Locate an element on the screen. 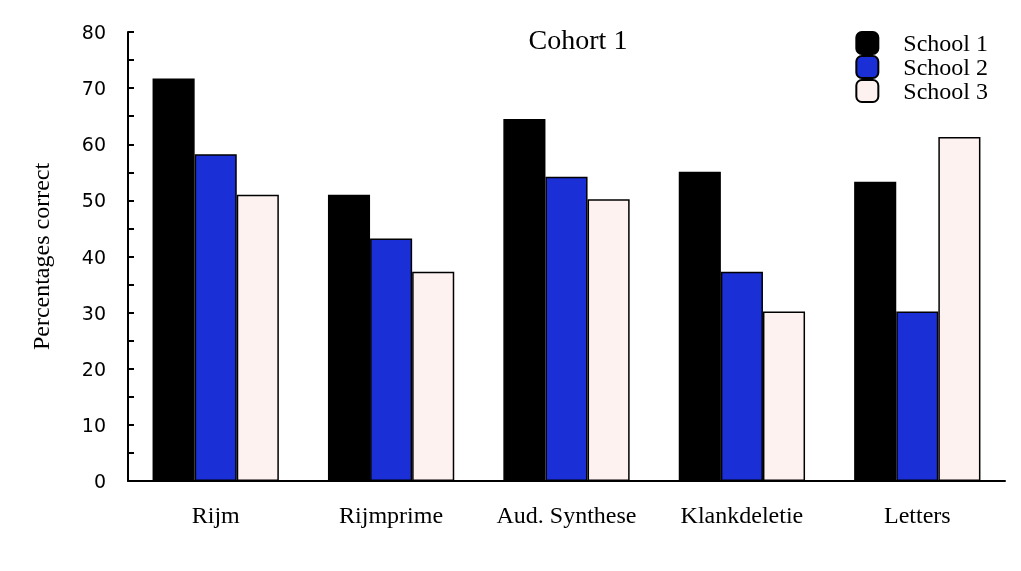  y-tick-label: 80 is located at coordinates (93, 32).